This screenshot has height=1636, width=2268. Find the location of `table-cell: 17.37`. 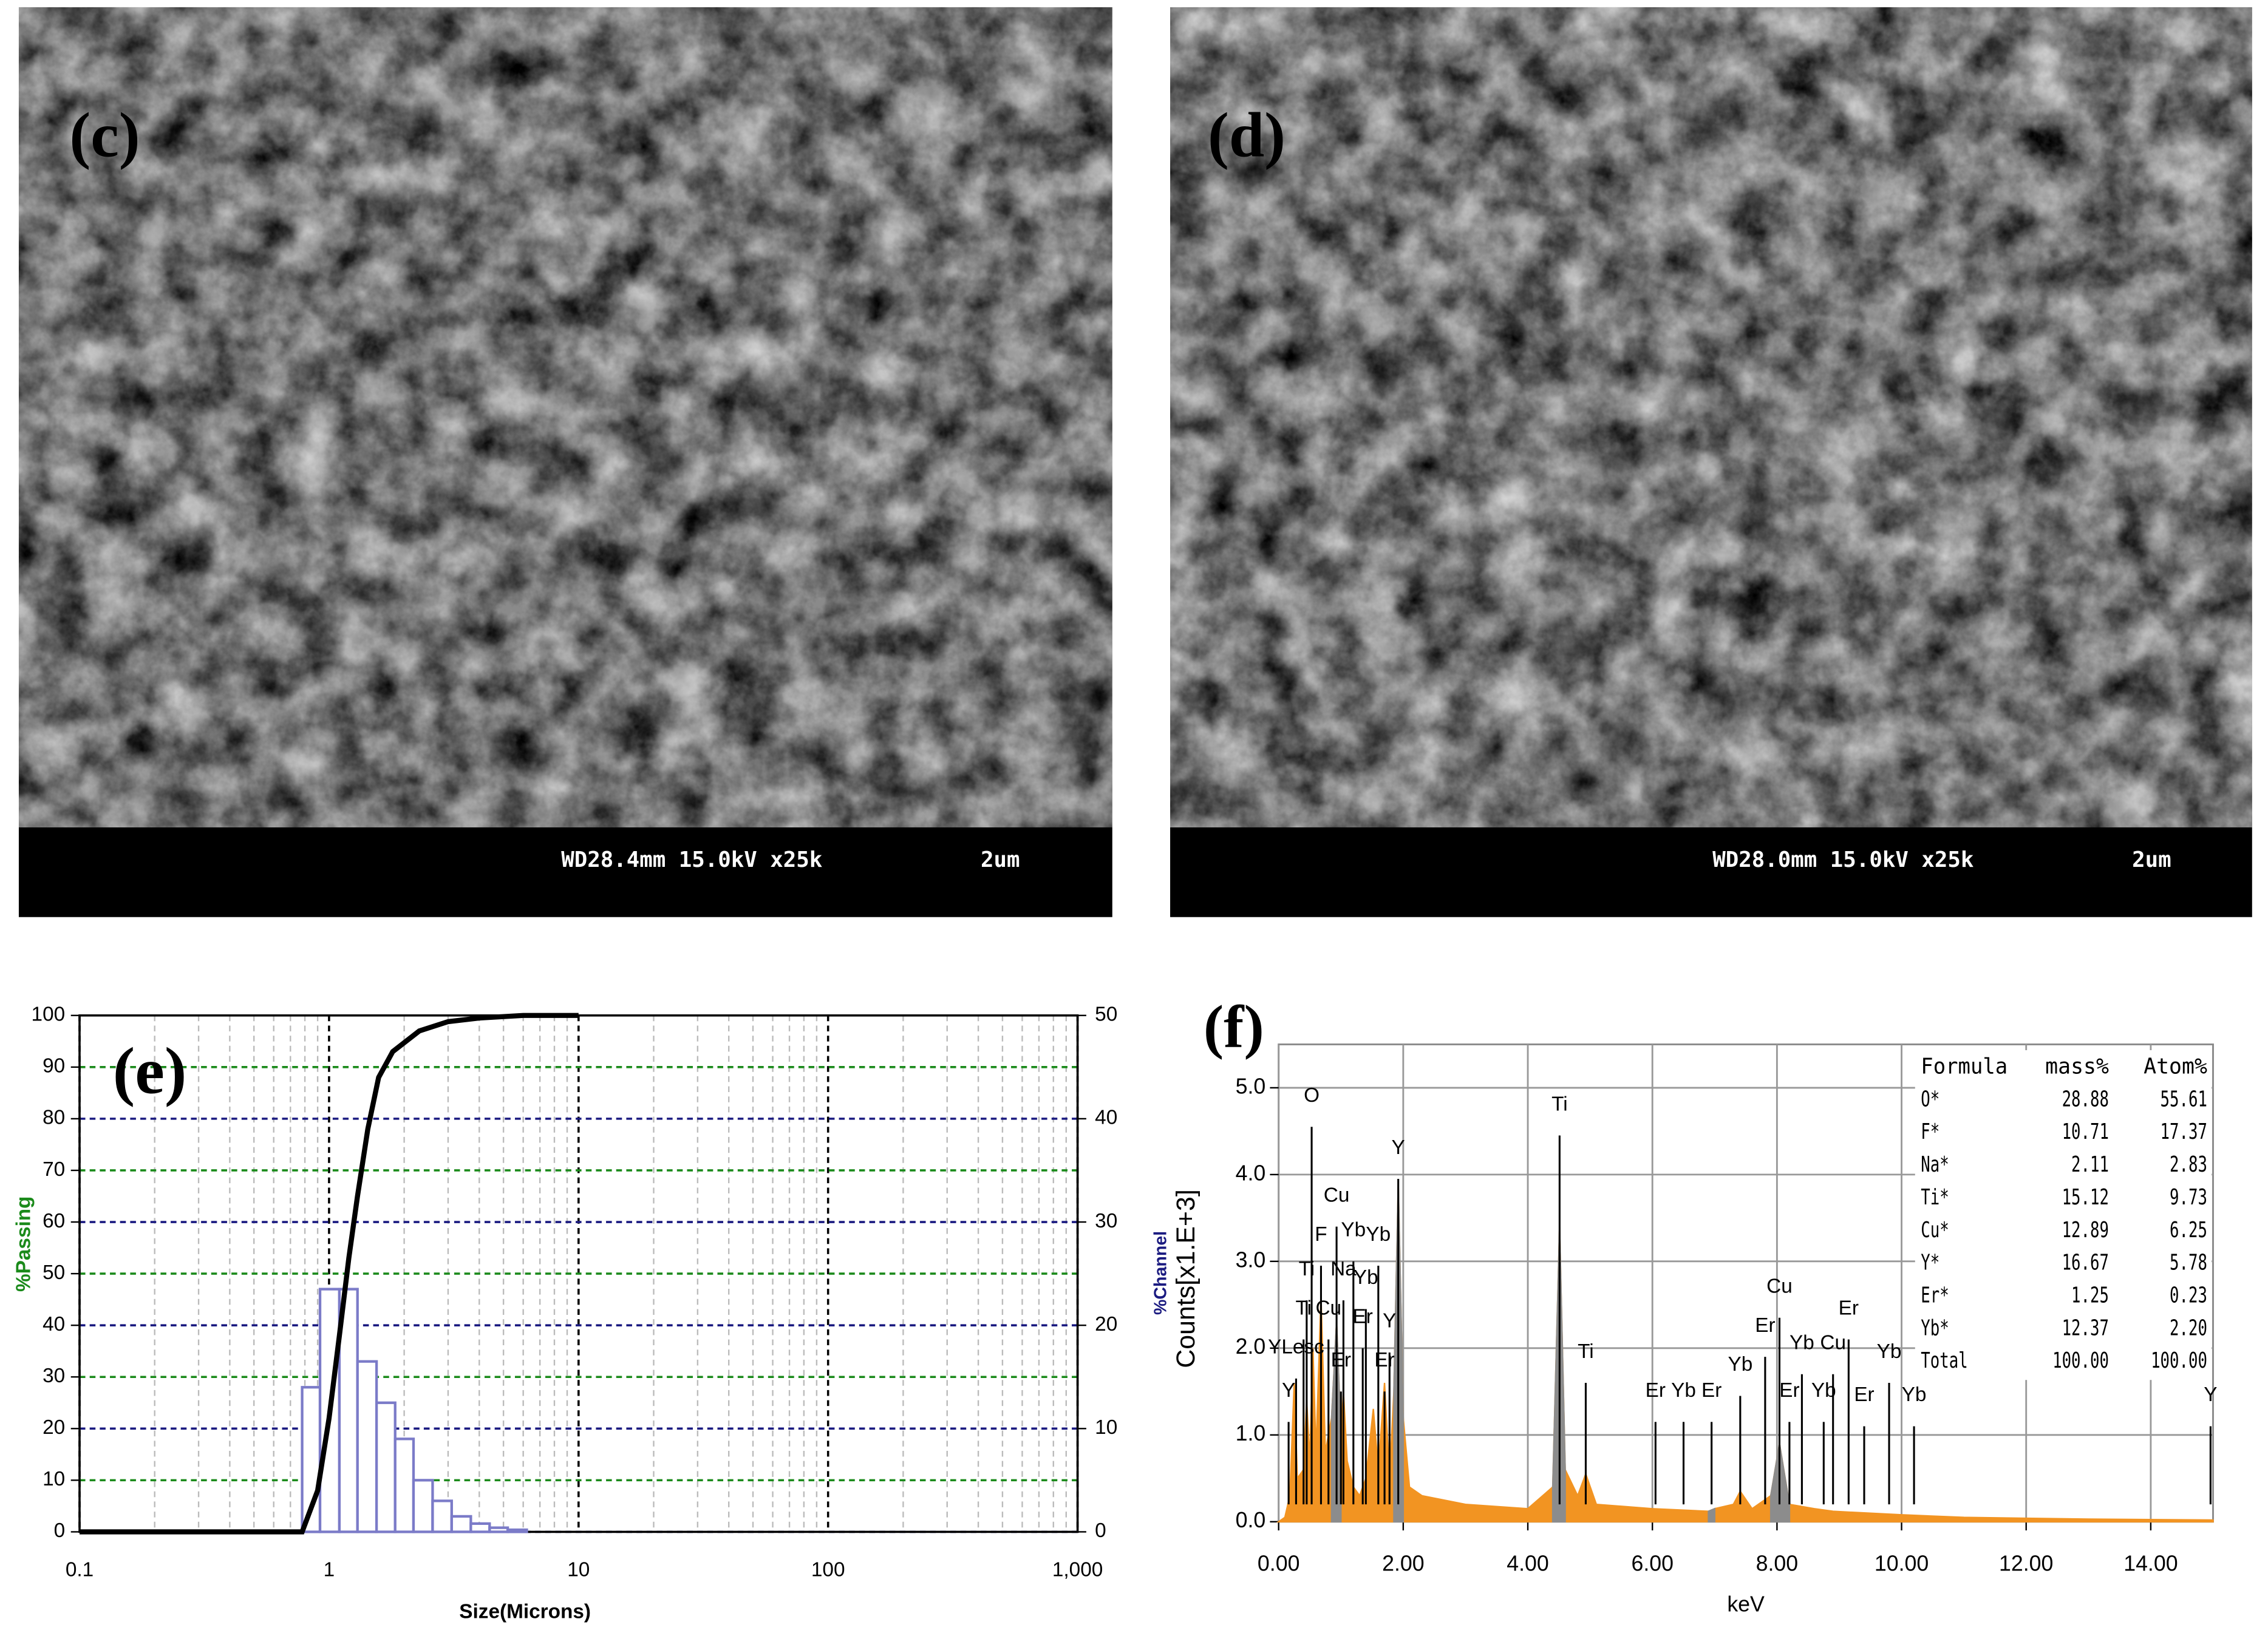

table-cell: 17.37 is located at coordinates (2184, 1131).